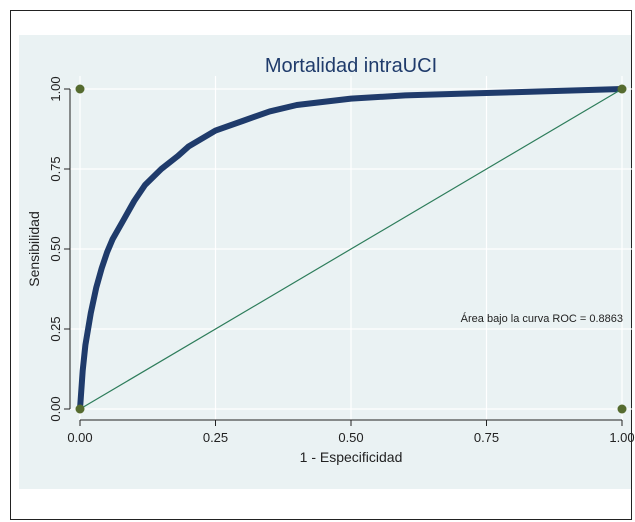 The width and height of the screenshot is (635, 522). Describe the element at coordinates (486, 437) in the screenshot. I see `x-tick-label: 0.75` at that location.